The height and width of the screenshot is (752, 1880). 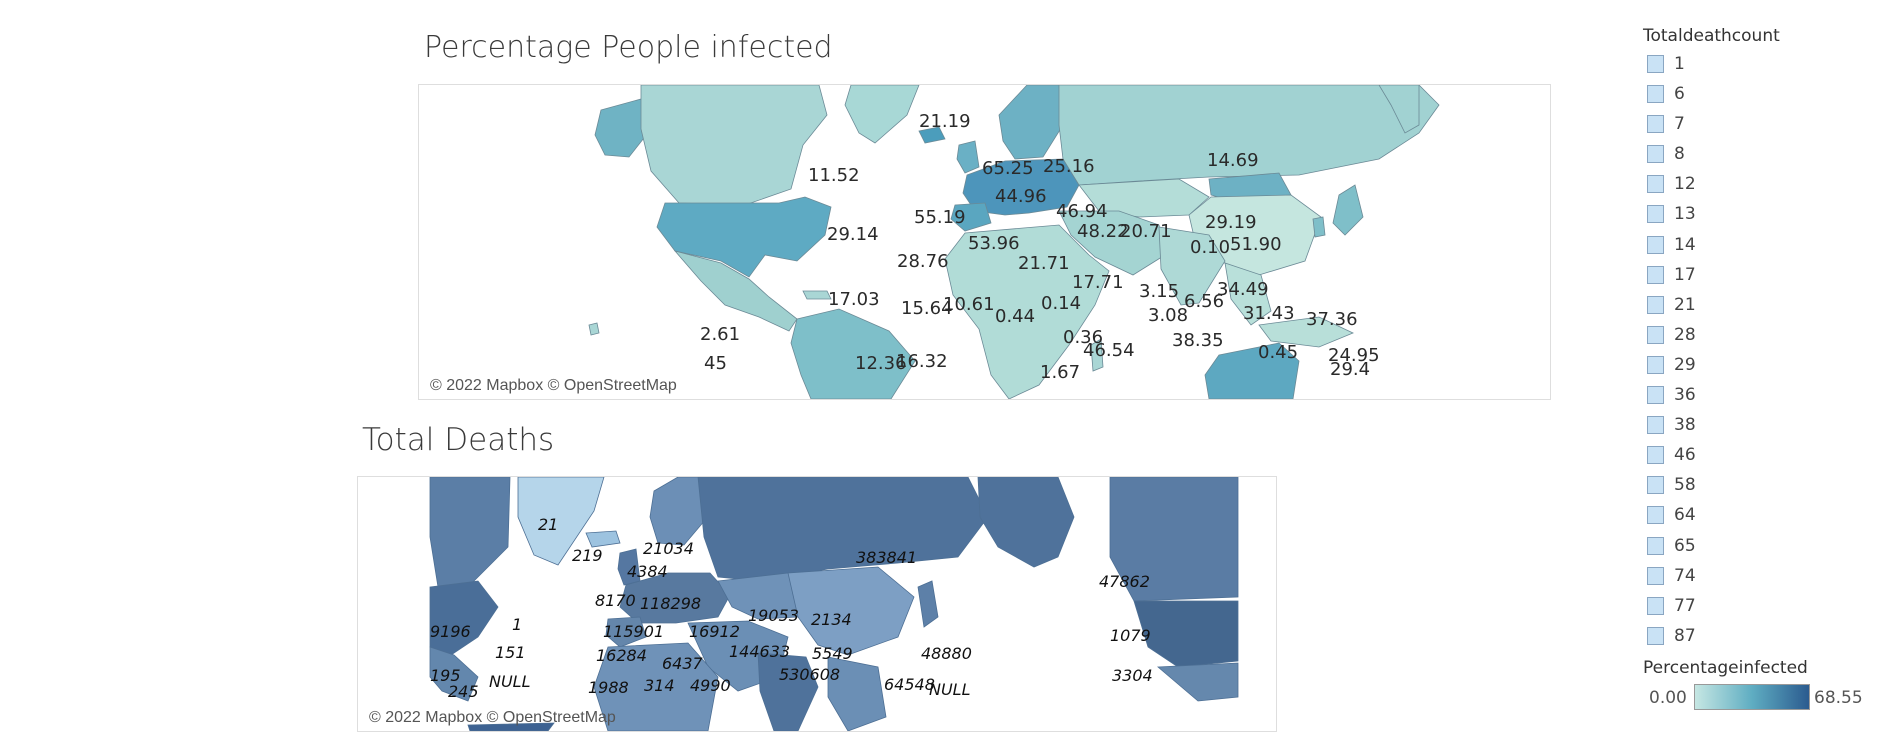 I want to click on deaths-value-label: 19053, so click(x=773, y=615).